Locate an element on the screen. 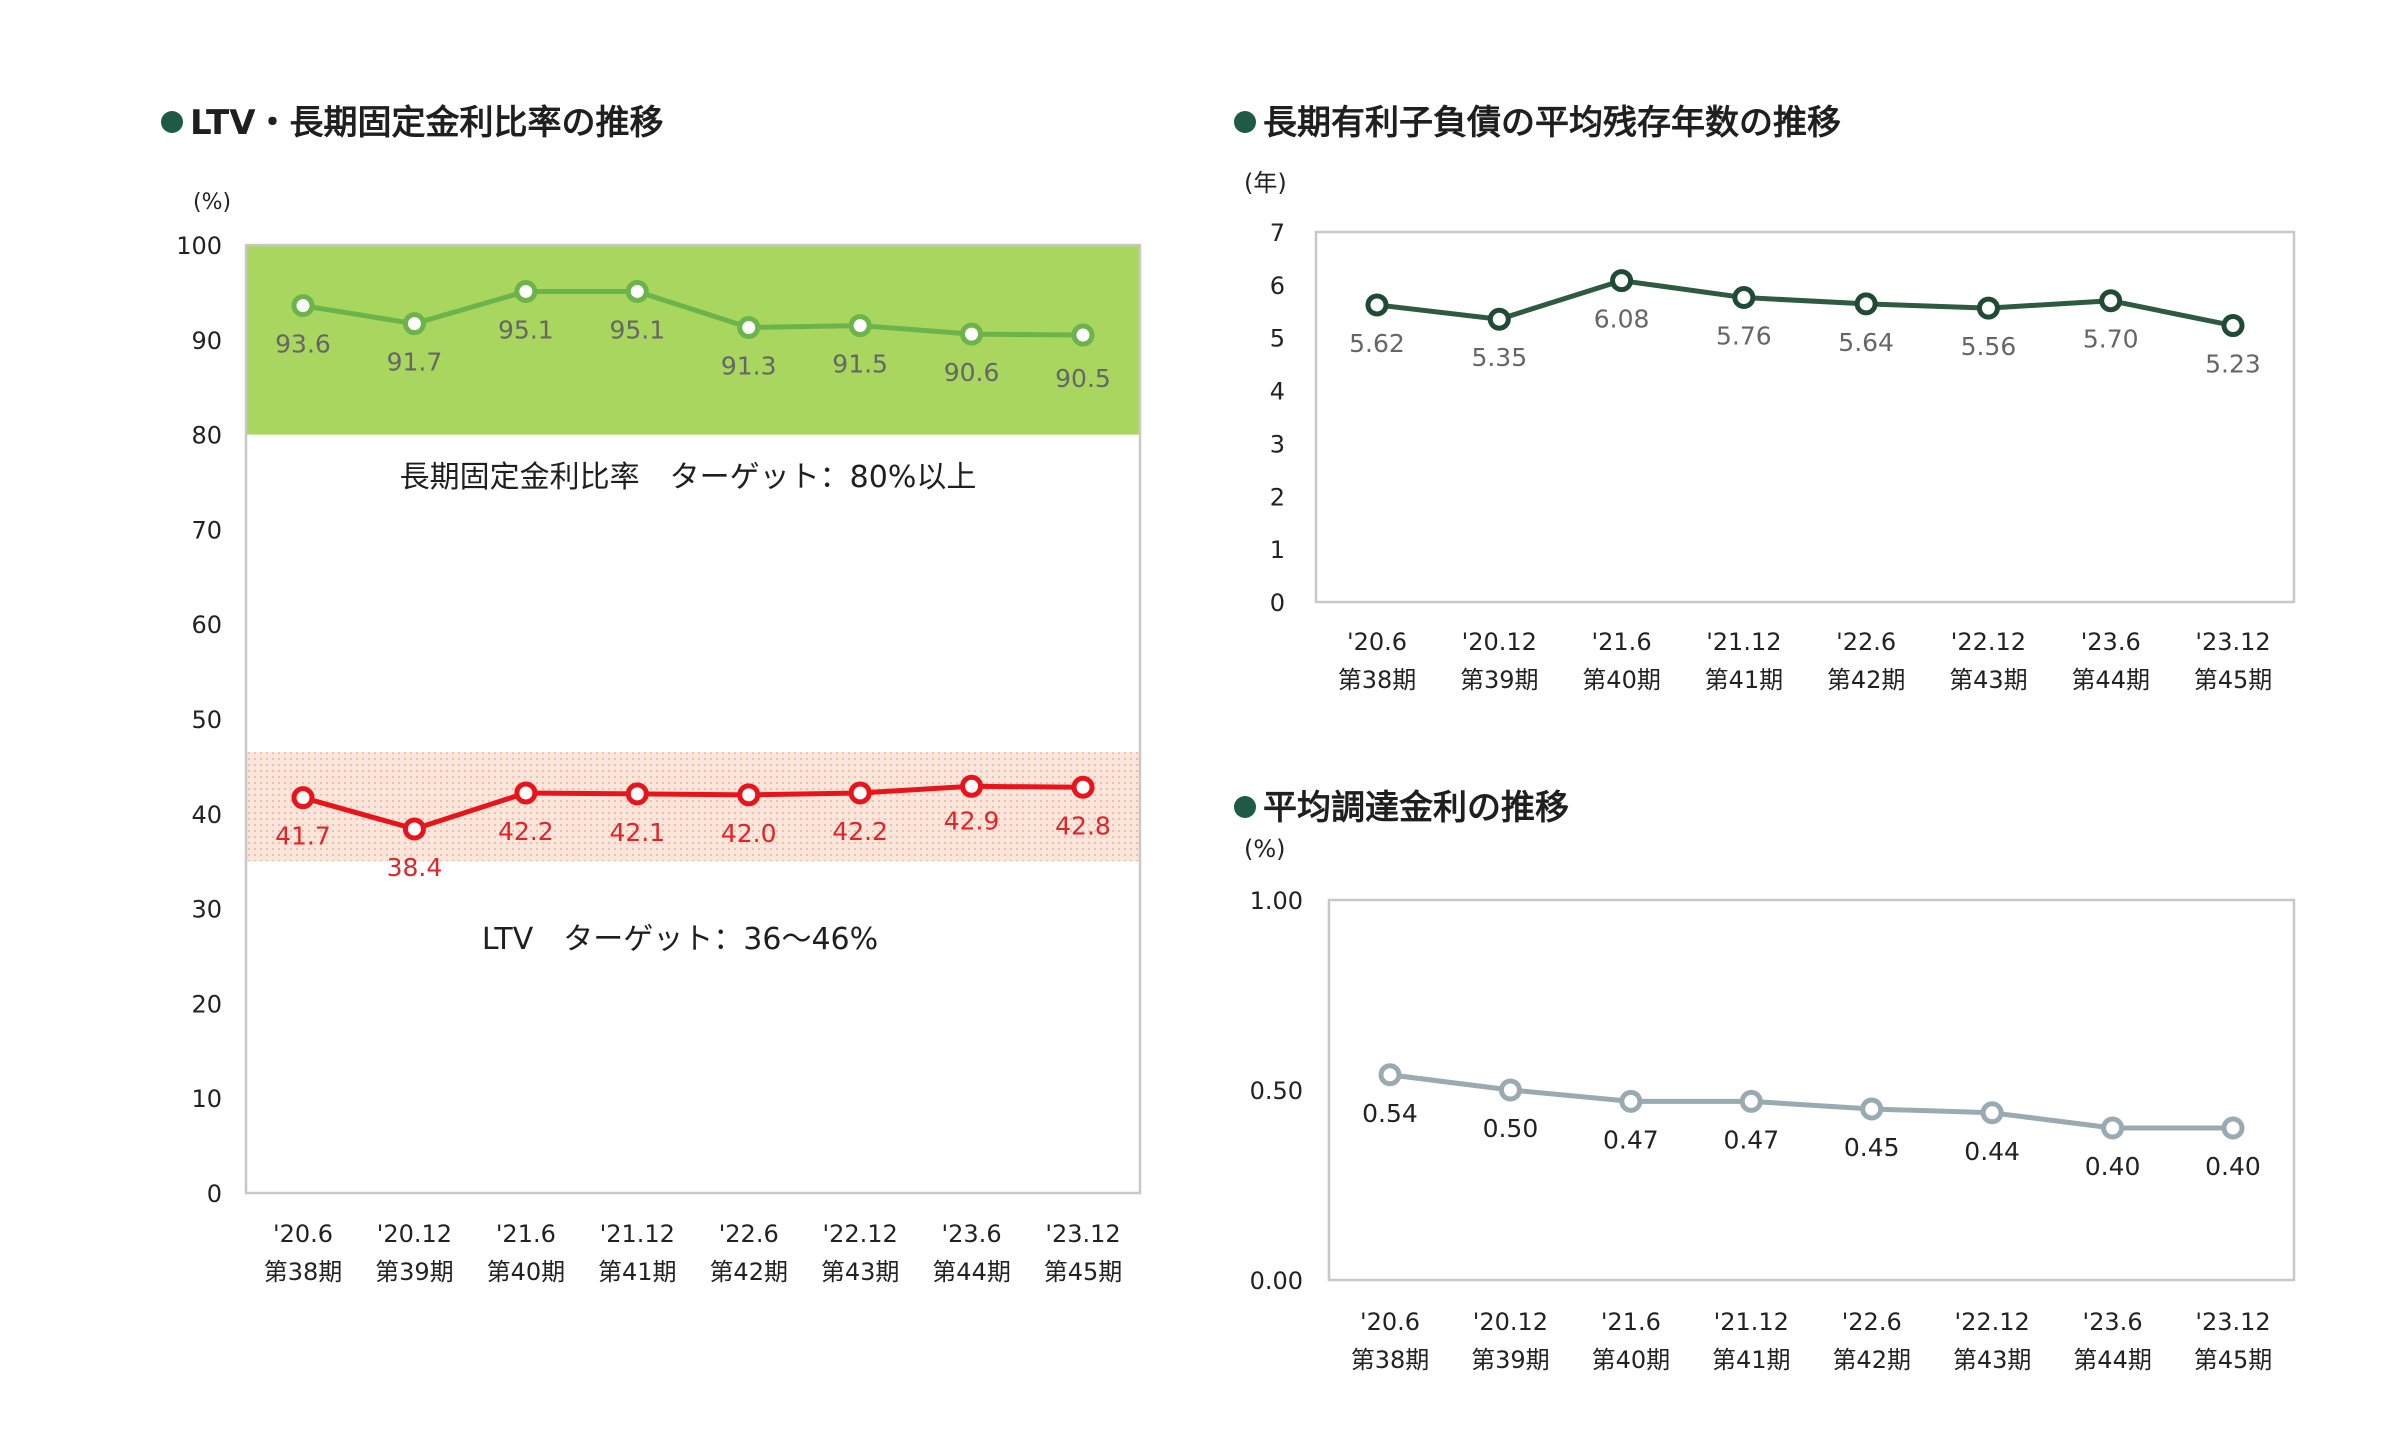 The image size is (2400, 1443). plot-area is located at coordinates (1811, 1090).